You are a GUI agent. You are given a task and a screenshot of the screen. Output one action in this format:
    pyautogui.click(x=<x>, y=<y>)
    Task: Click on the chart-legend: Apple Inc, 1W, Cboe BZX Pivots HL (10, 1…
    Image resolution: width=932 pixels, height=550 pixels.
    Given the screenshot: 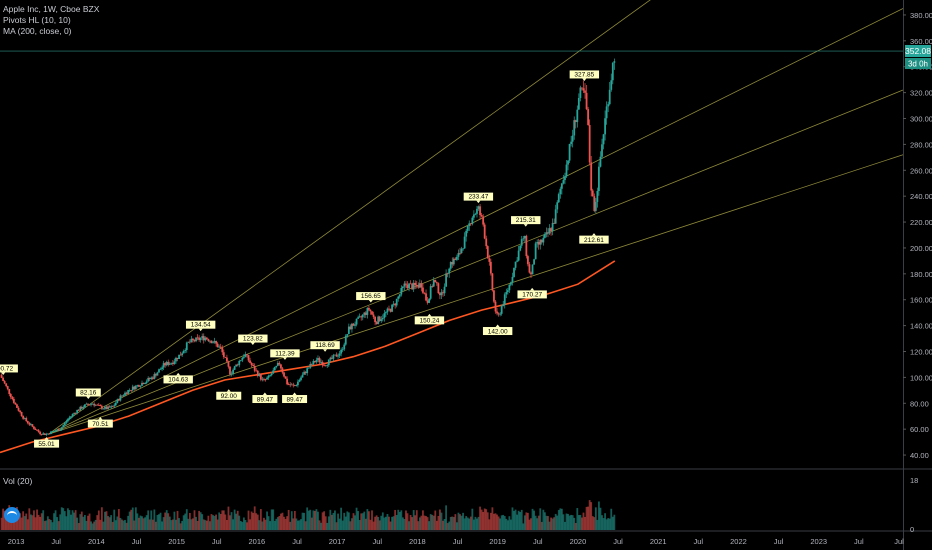 What is the action you would take?
    pyautogui.click(x=51, y=20)
    